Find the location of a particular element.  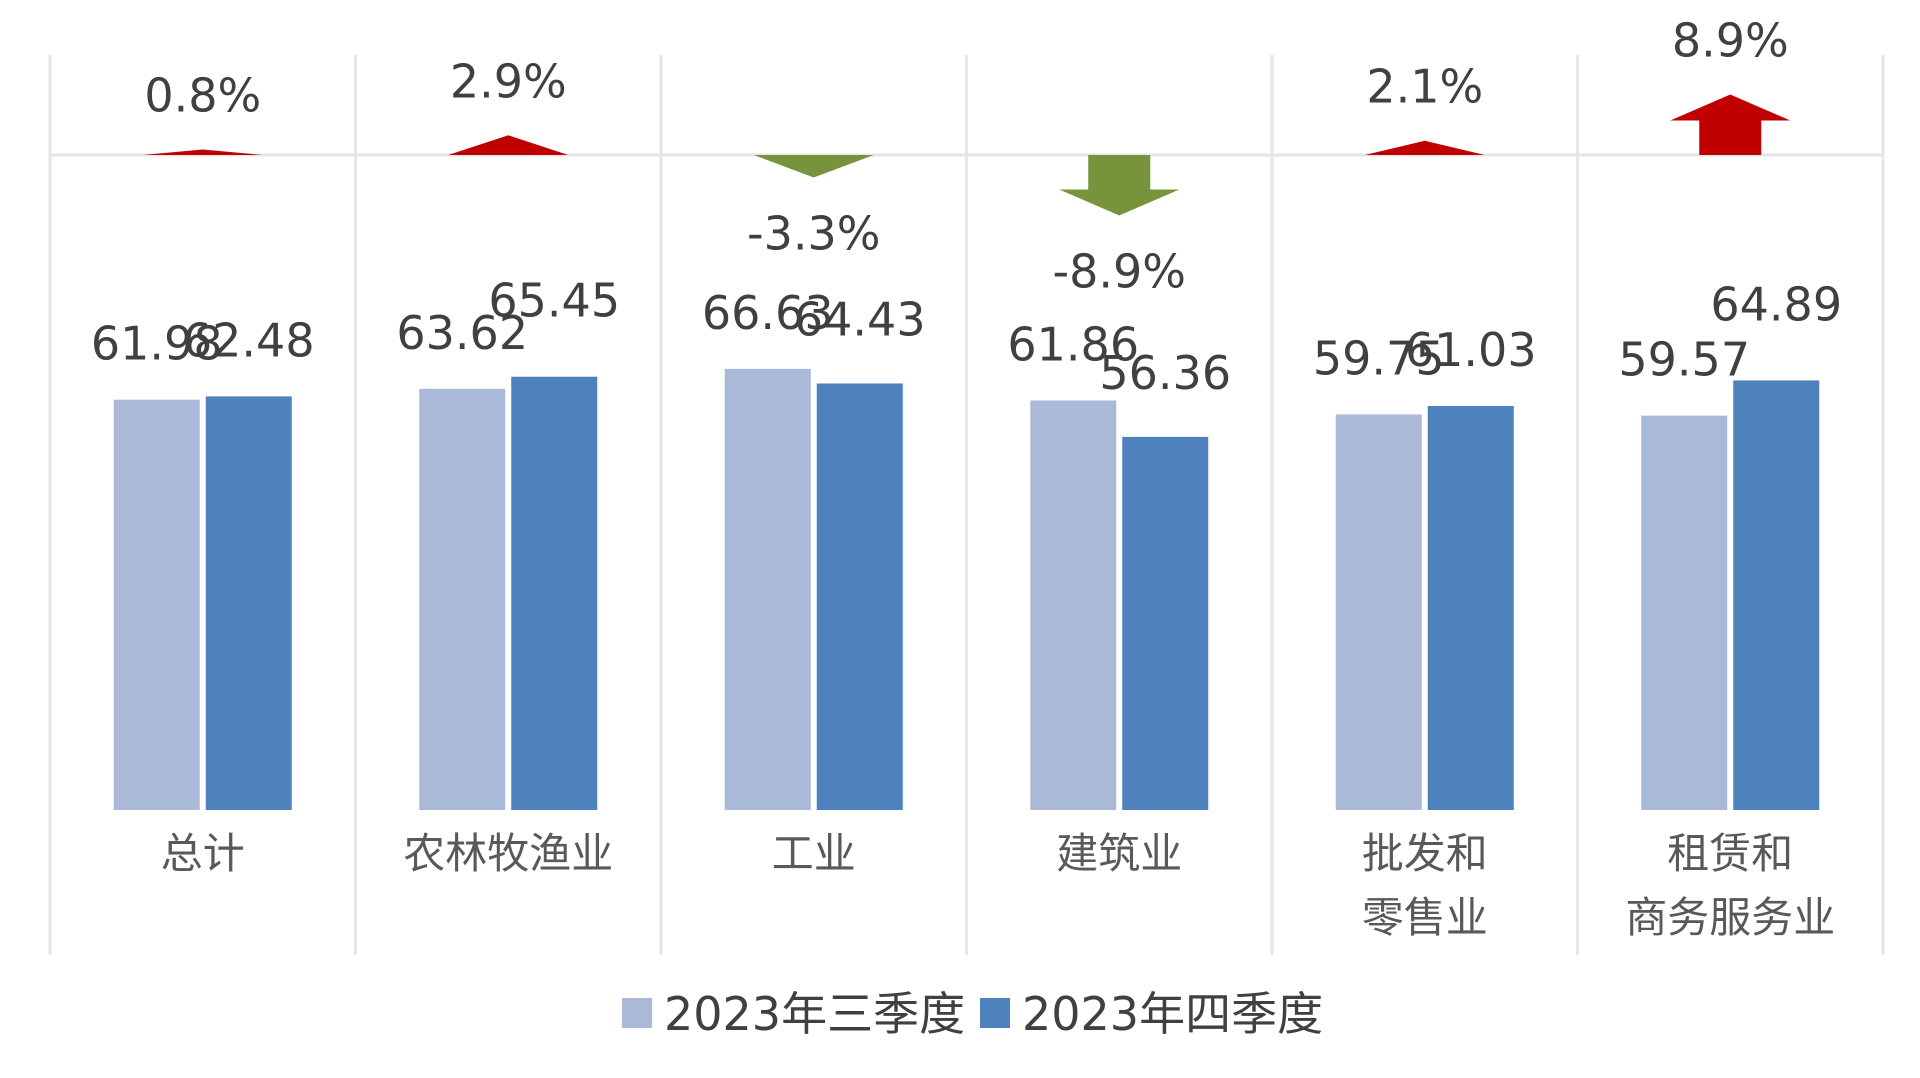

category-label: 批发和 is located at coordinates (1425, 853).